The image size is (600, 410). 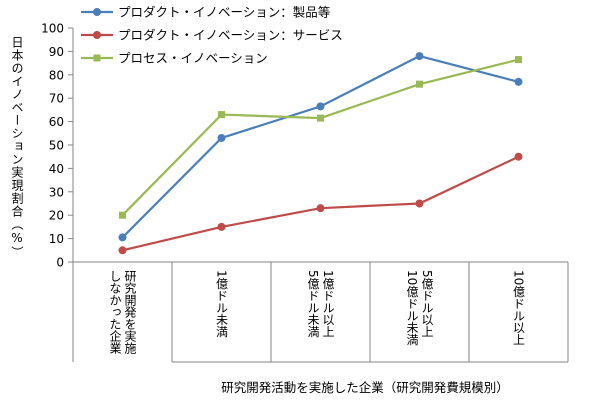 What do you see at coordinates (56, 52) in the screenshot?
I see `y-tick-label: 90` at bounding box center [56, 52].